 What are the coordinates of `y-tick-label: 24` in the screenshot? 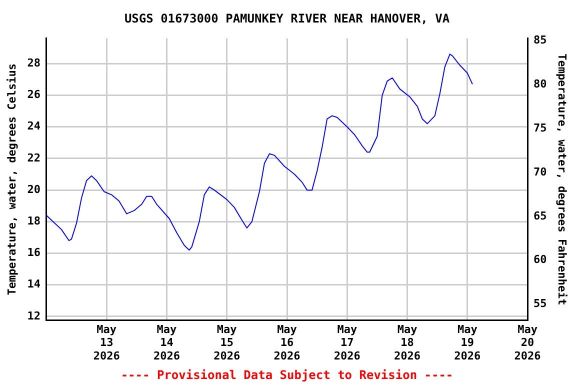 It's located at (34, 126).